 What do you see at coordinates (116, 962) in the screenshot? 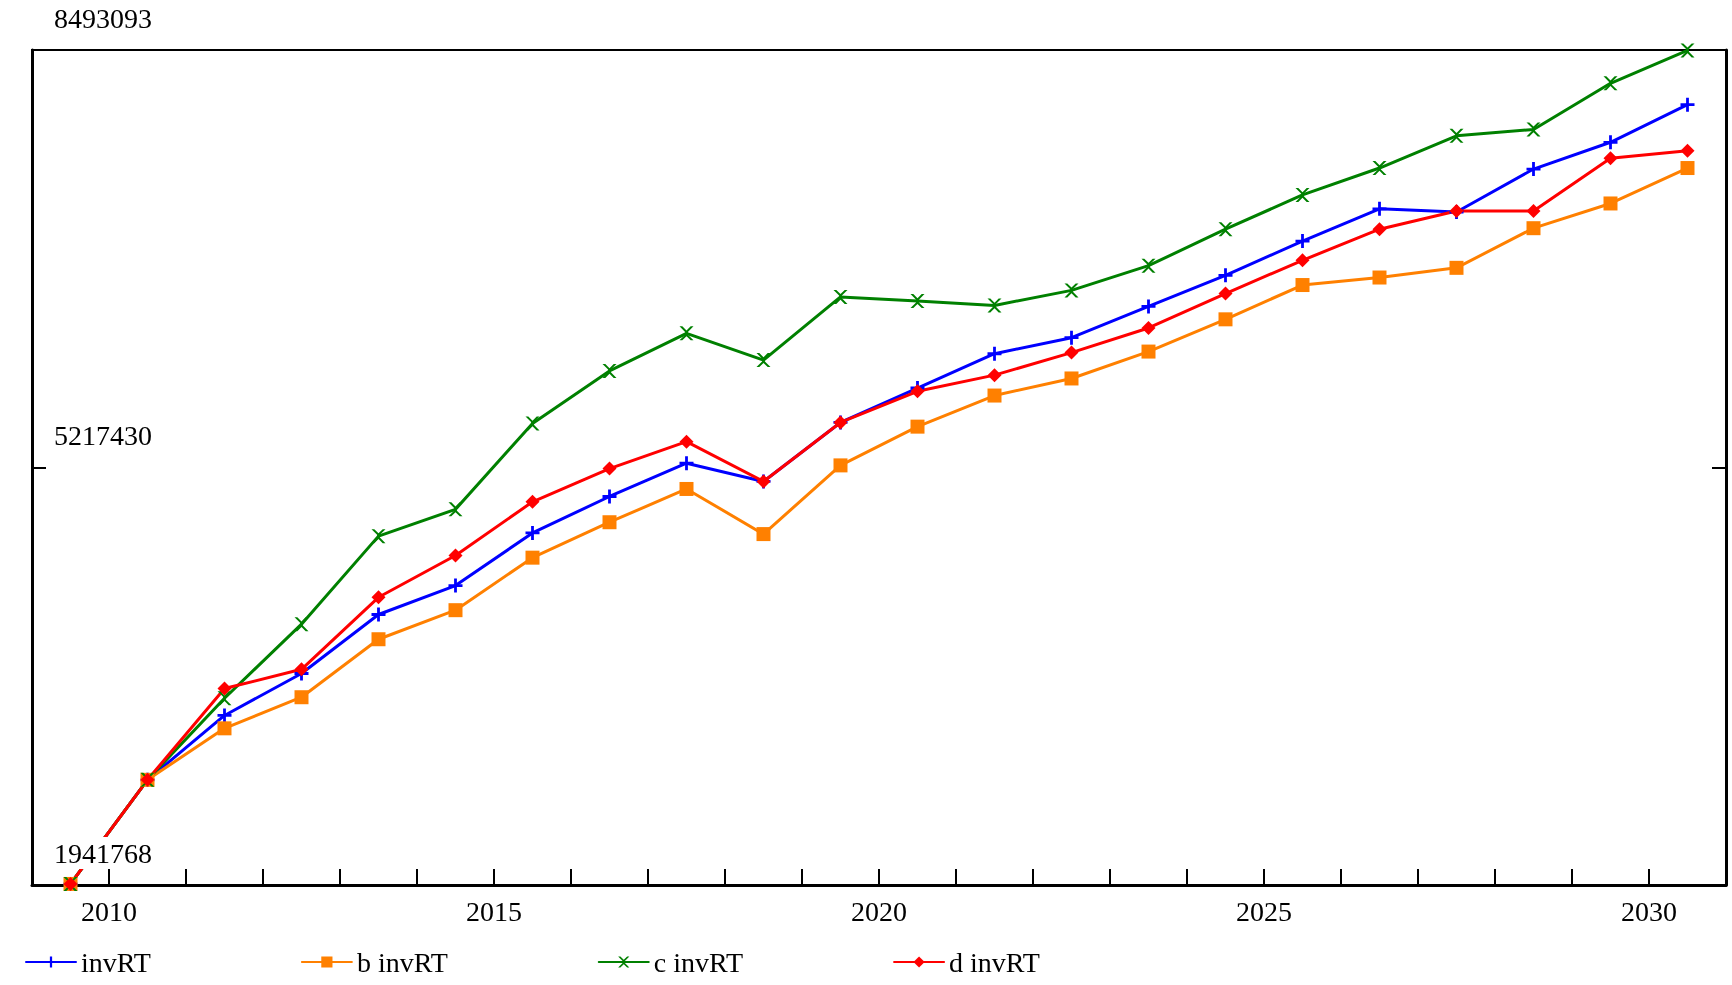
I see `legend-label: invRT` at bounding box center [116, 962].